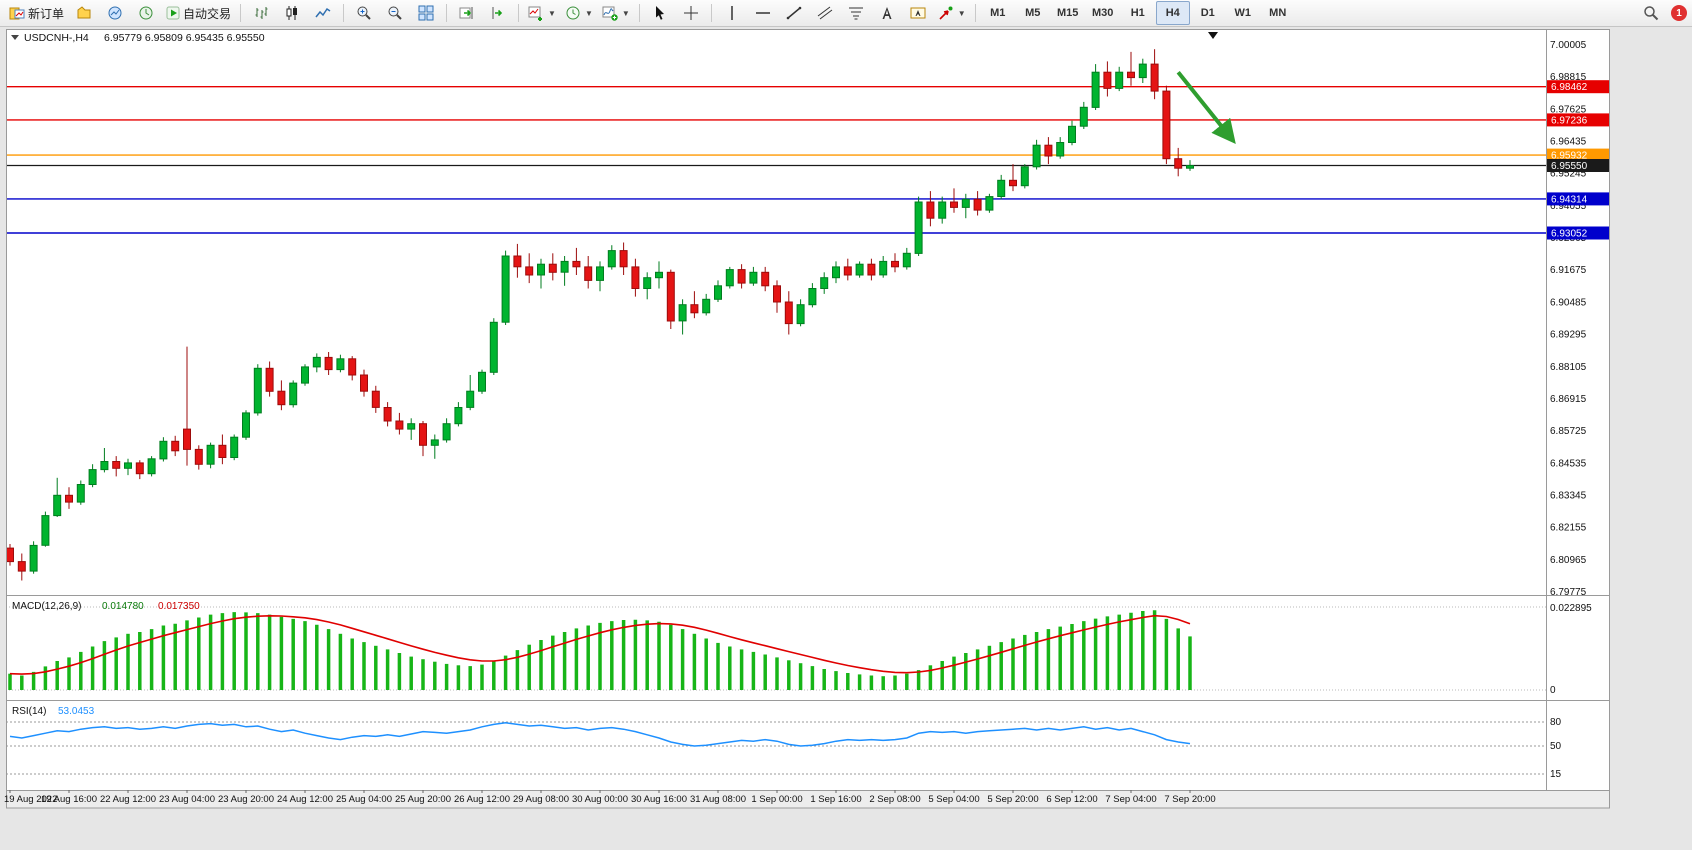 This screenshot has height=850, width=1692. What do you see at coordinates (1578, 165) in the screenshot?
I see `current-price-badge: 6.95550` at bounding box center [1578, 165].